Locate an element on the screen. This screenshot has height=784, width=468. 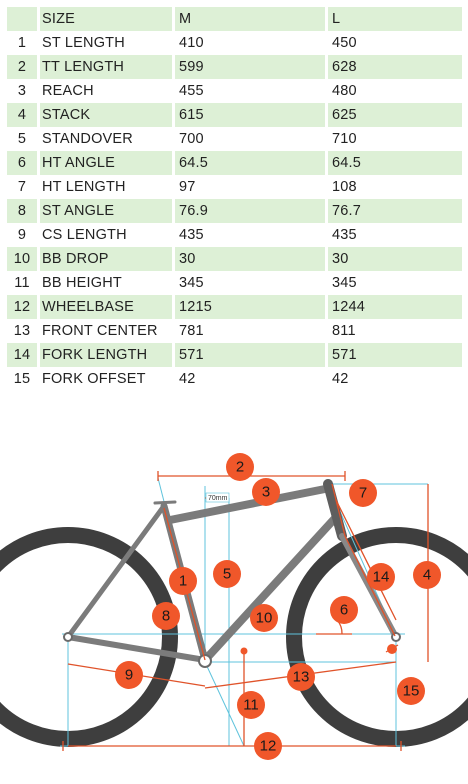
table-row: 11 BB HEIGHT 345 345 is located at coordinates (234, 283).